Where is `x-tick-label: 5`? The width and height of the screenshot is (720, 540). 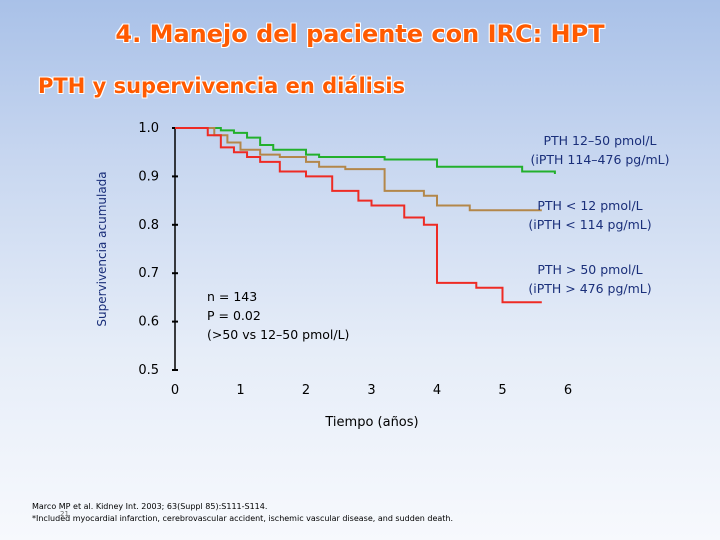 x-tick-label: 5 is located at coordinates (502, 390).